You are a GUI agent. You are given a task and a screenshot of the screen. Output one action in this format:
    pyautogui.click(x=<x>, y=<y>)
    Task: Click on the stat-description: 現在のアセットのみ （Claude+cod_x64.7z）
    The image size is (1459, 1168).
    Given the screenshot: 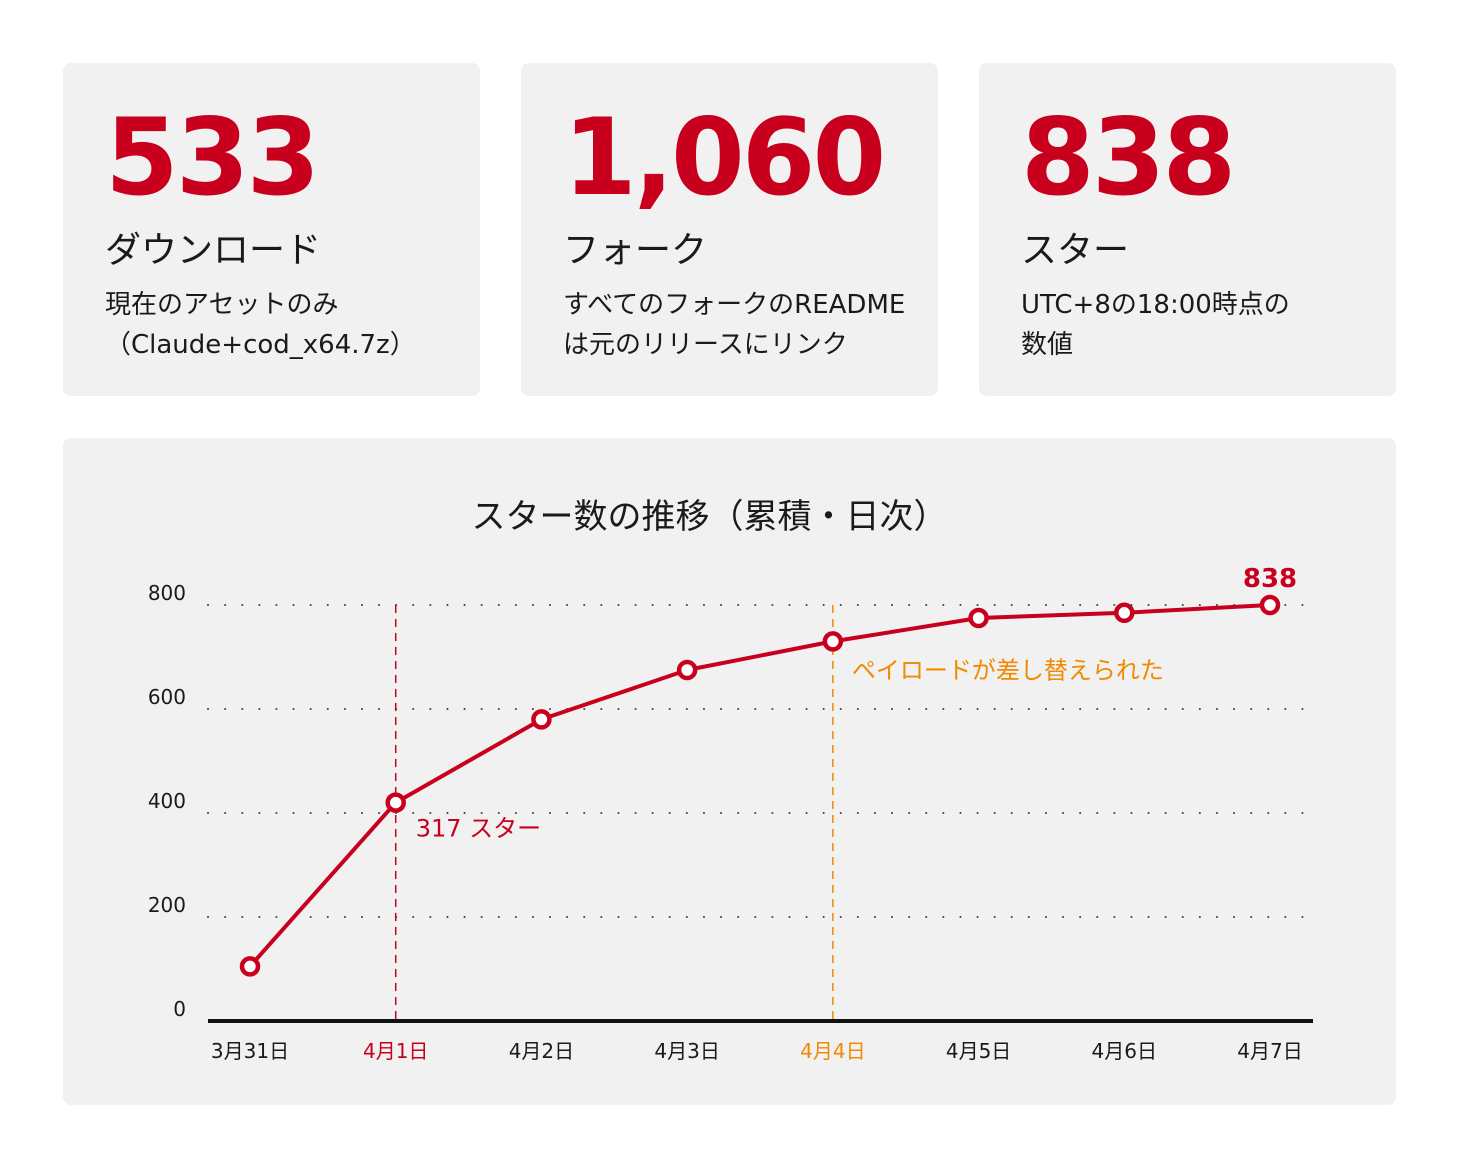 What is the action you would take?
    pyautogui.click(x=260, y=325)
    